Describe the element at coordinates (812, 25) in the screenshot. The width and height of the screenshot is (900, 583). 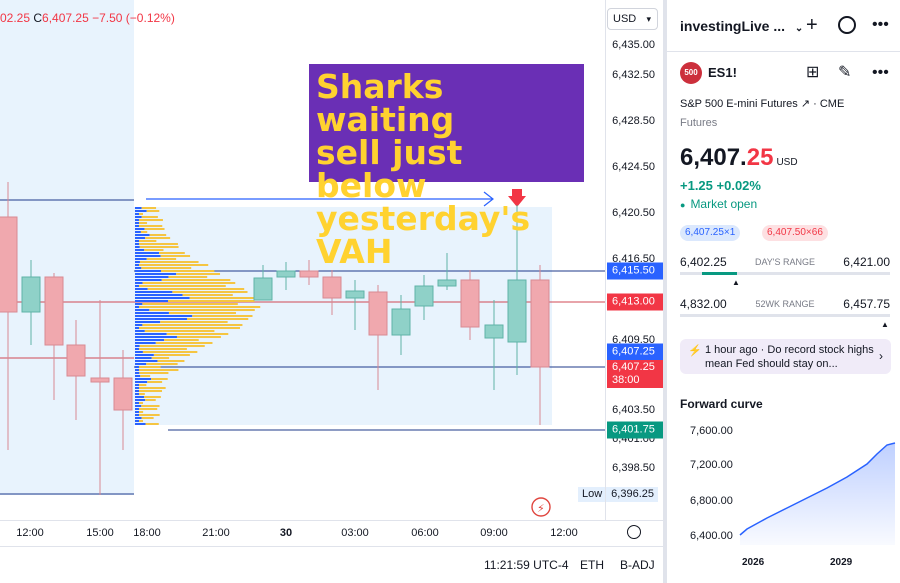
I see `add-icon: +` at that location.